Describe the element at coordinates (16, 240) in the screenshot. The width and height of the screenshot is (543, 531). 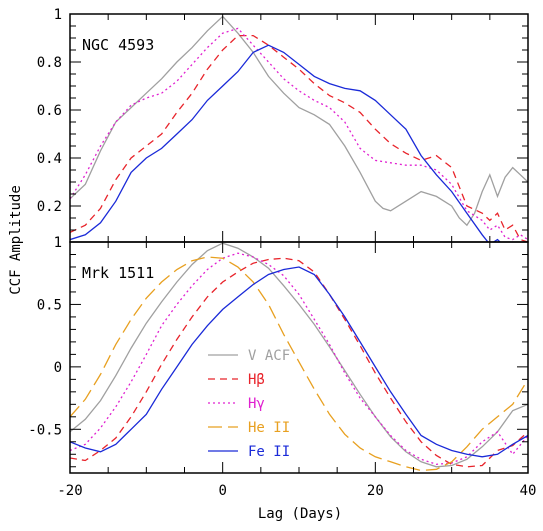
I see `y-axis-title: CCF Amplitude` at that location.